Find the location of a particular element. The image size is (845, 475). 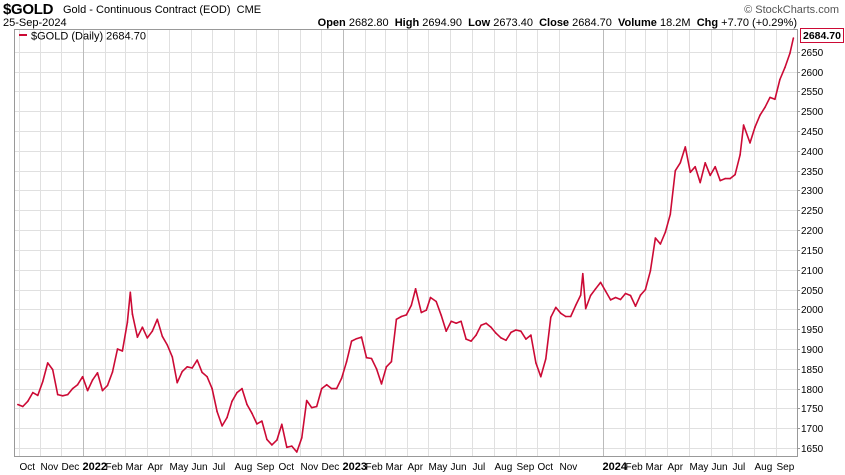

quote-date: 25-Sep-2024 is located at coordinates (35, 23).